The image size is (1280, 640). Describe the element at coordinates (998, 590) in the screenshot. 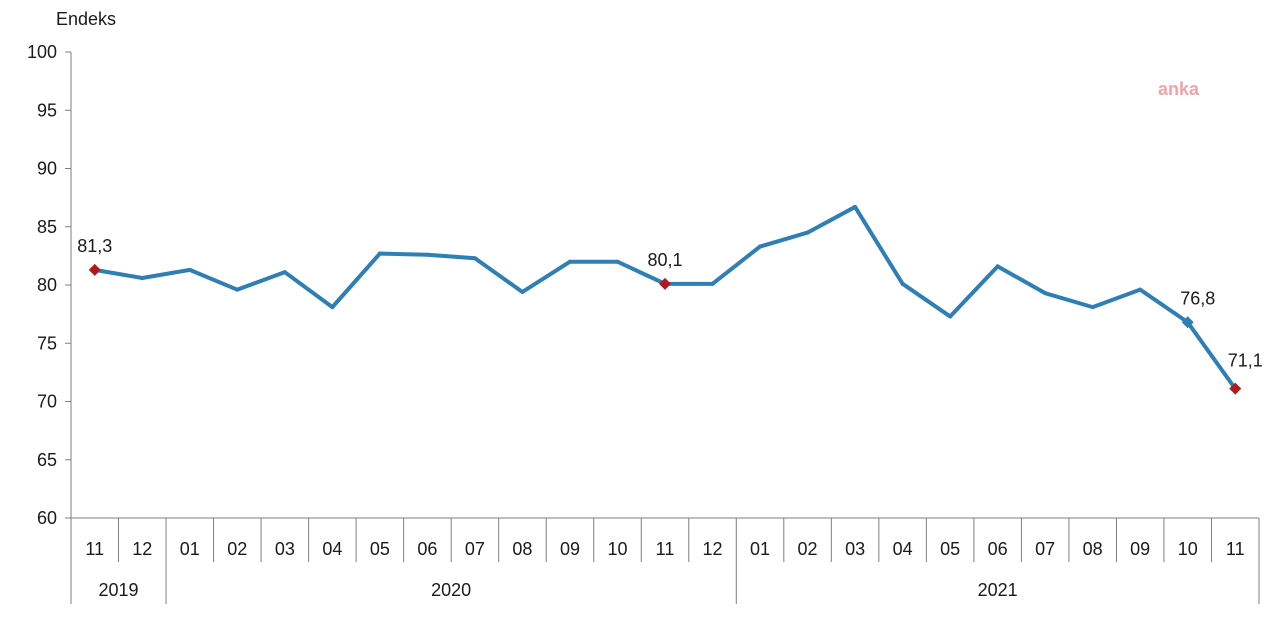

I see `year-label: 2021` at that location.